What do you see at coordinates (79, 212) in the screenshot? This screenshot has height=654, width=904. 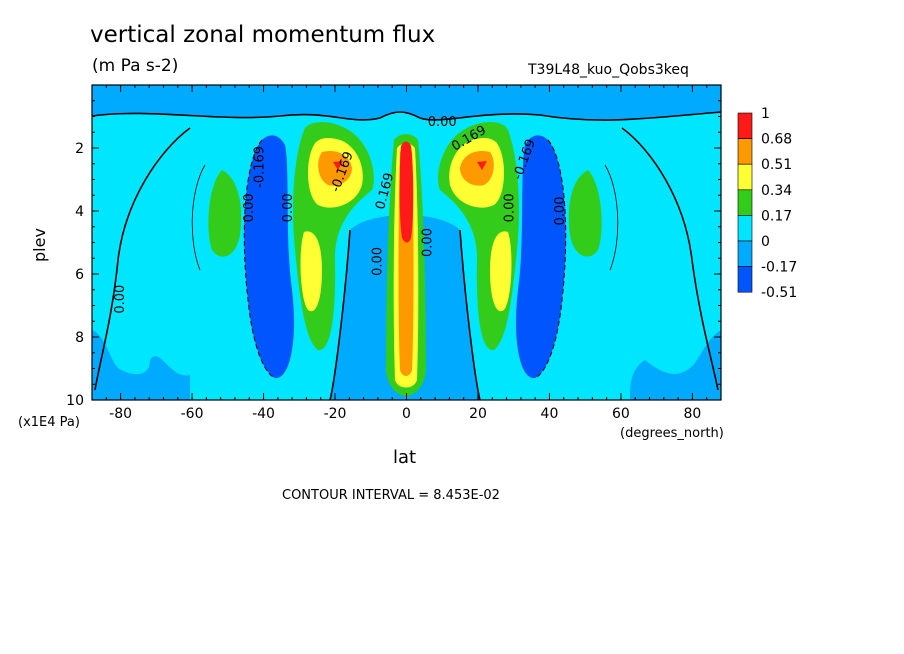 I see `y-tick-label: 4` at bounding box center [79, 212].